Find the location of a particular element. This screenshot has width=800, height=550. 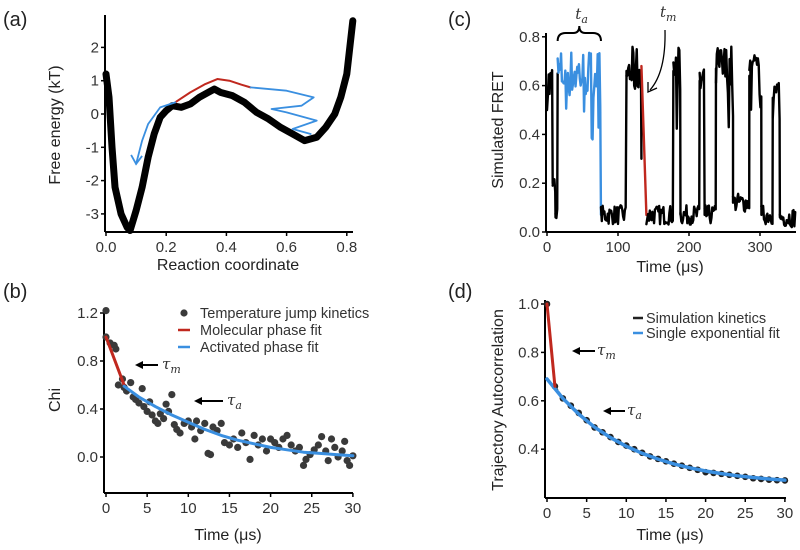

x-axis-label: Reaction coordinate is located at coordinates (228, 265).